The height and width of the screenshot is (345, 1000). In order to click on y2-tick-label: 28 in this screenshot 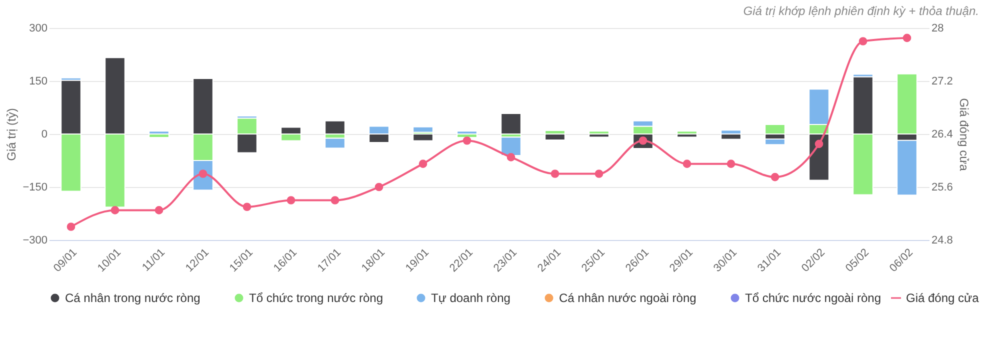, I will do `click(938, 28)`.